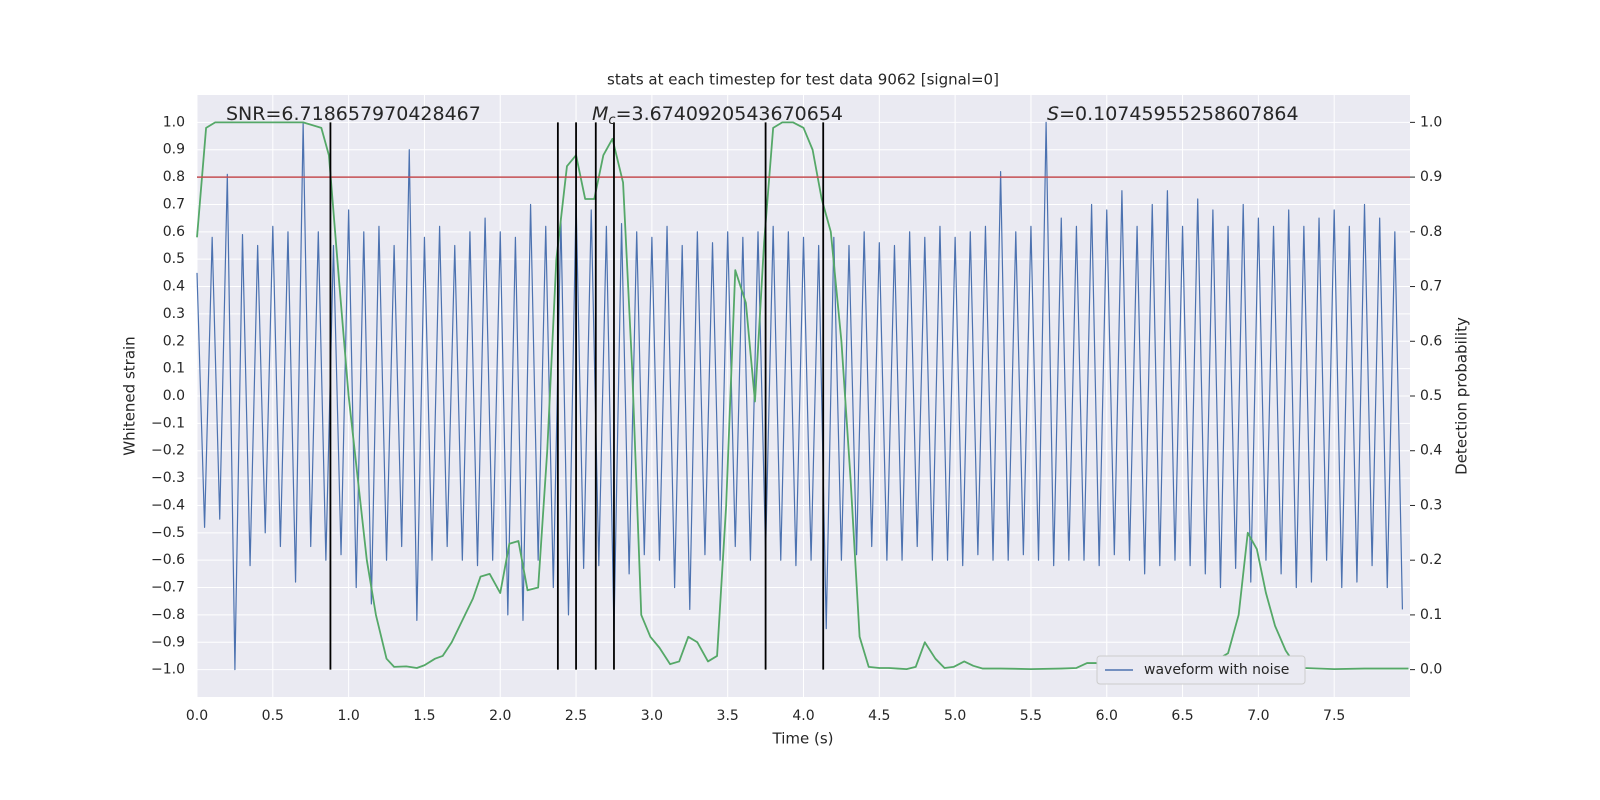  What do you see at coordinates (955, 716) in the screenshot?
I see `x-tick-label: 5.0` at bounding box center [955, 716].